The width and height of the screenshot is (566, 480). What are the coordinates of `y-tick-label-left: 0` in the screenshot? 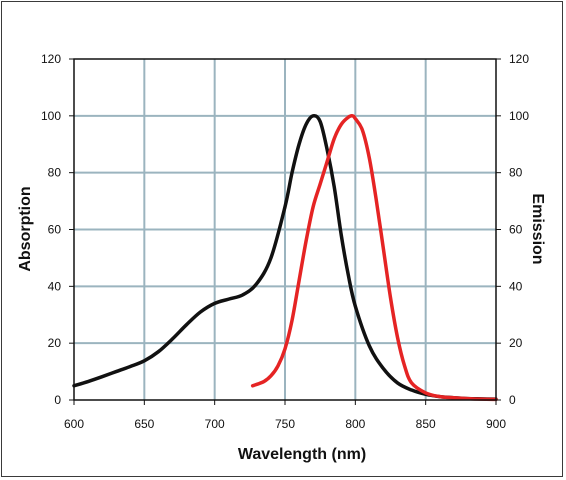 It's located at (57, 400).